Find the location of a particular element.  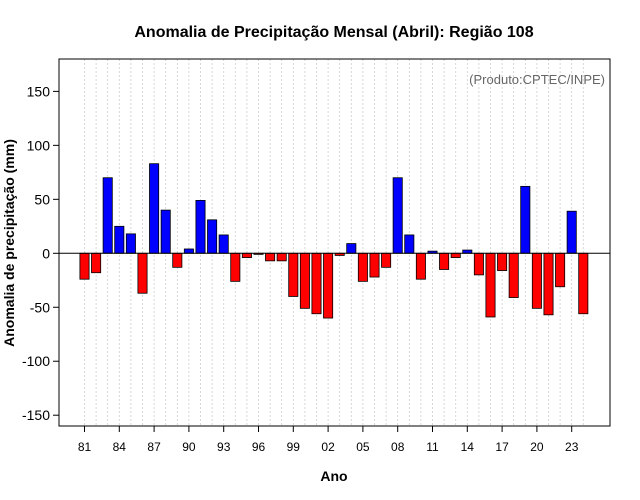

x-tick-label: 81 is located at coordinates (85, 447).